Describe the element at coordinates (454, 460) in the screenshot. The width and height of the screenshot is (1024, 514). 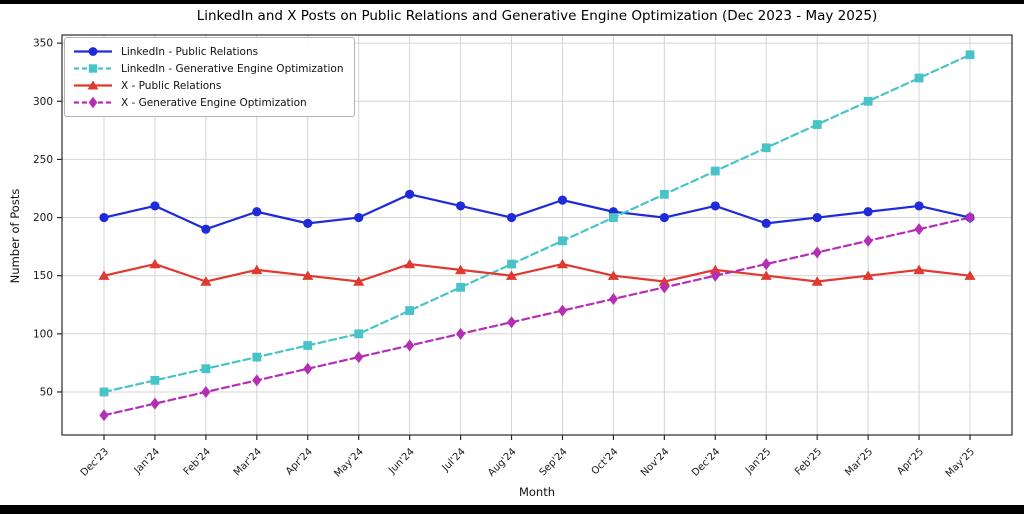
I see `x-tick-label: Jul'24` at that location.